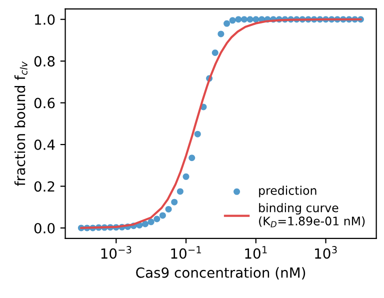 This screenshot has height=298, width=384. I want to click on y-tick-label: 0.0, so click(44, 228).